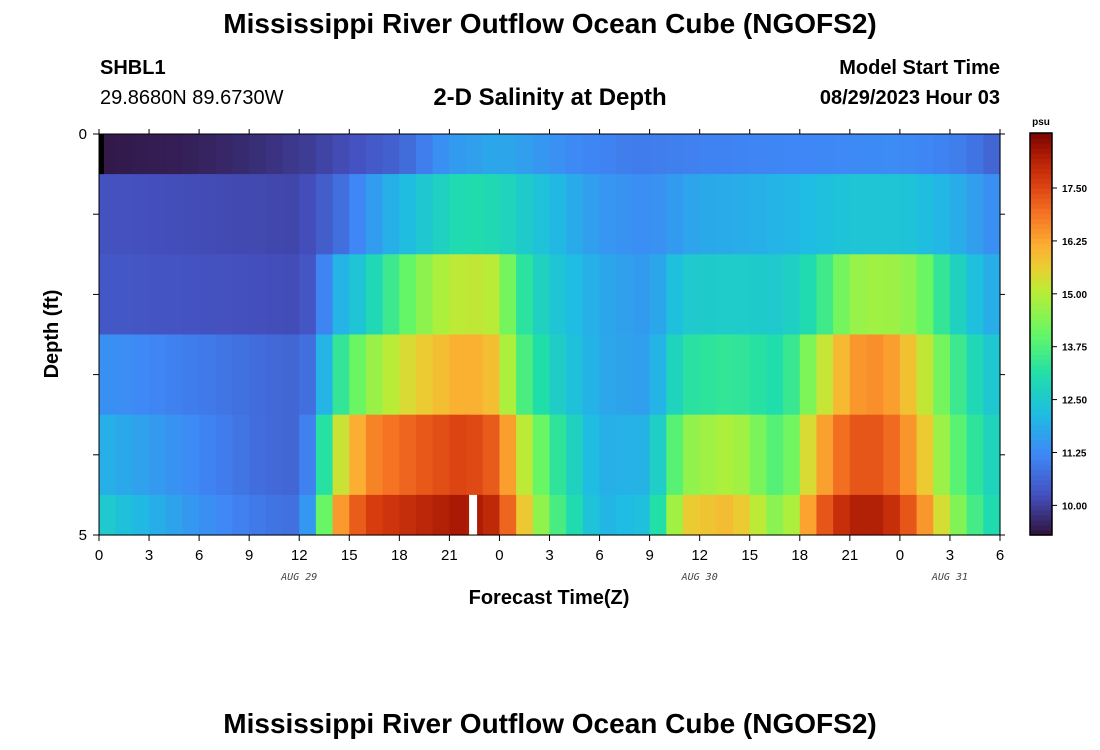  Describe the element at coordinates (83, 535) in the screenshot. I see `y-tick-label: 5` at that location.